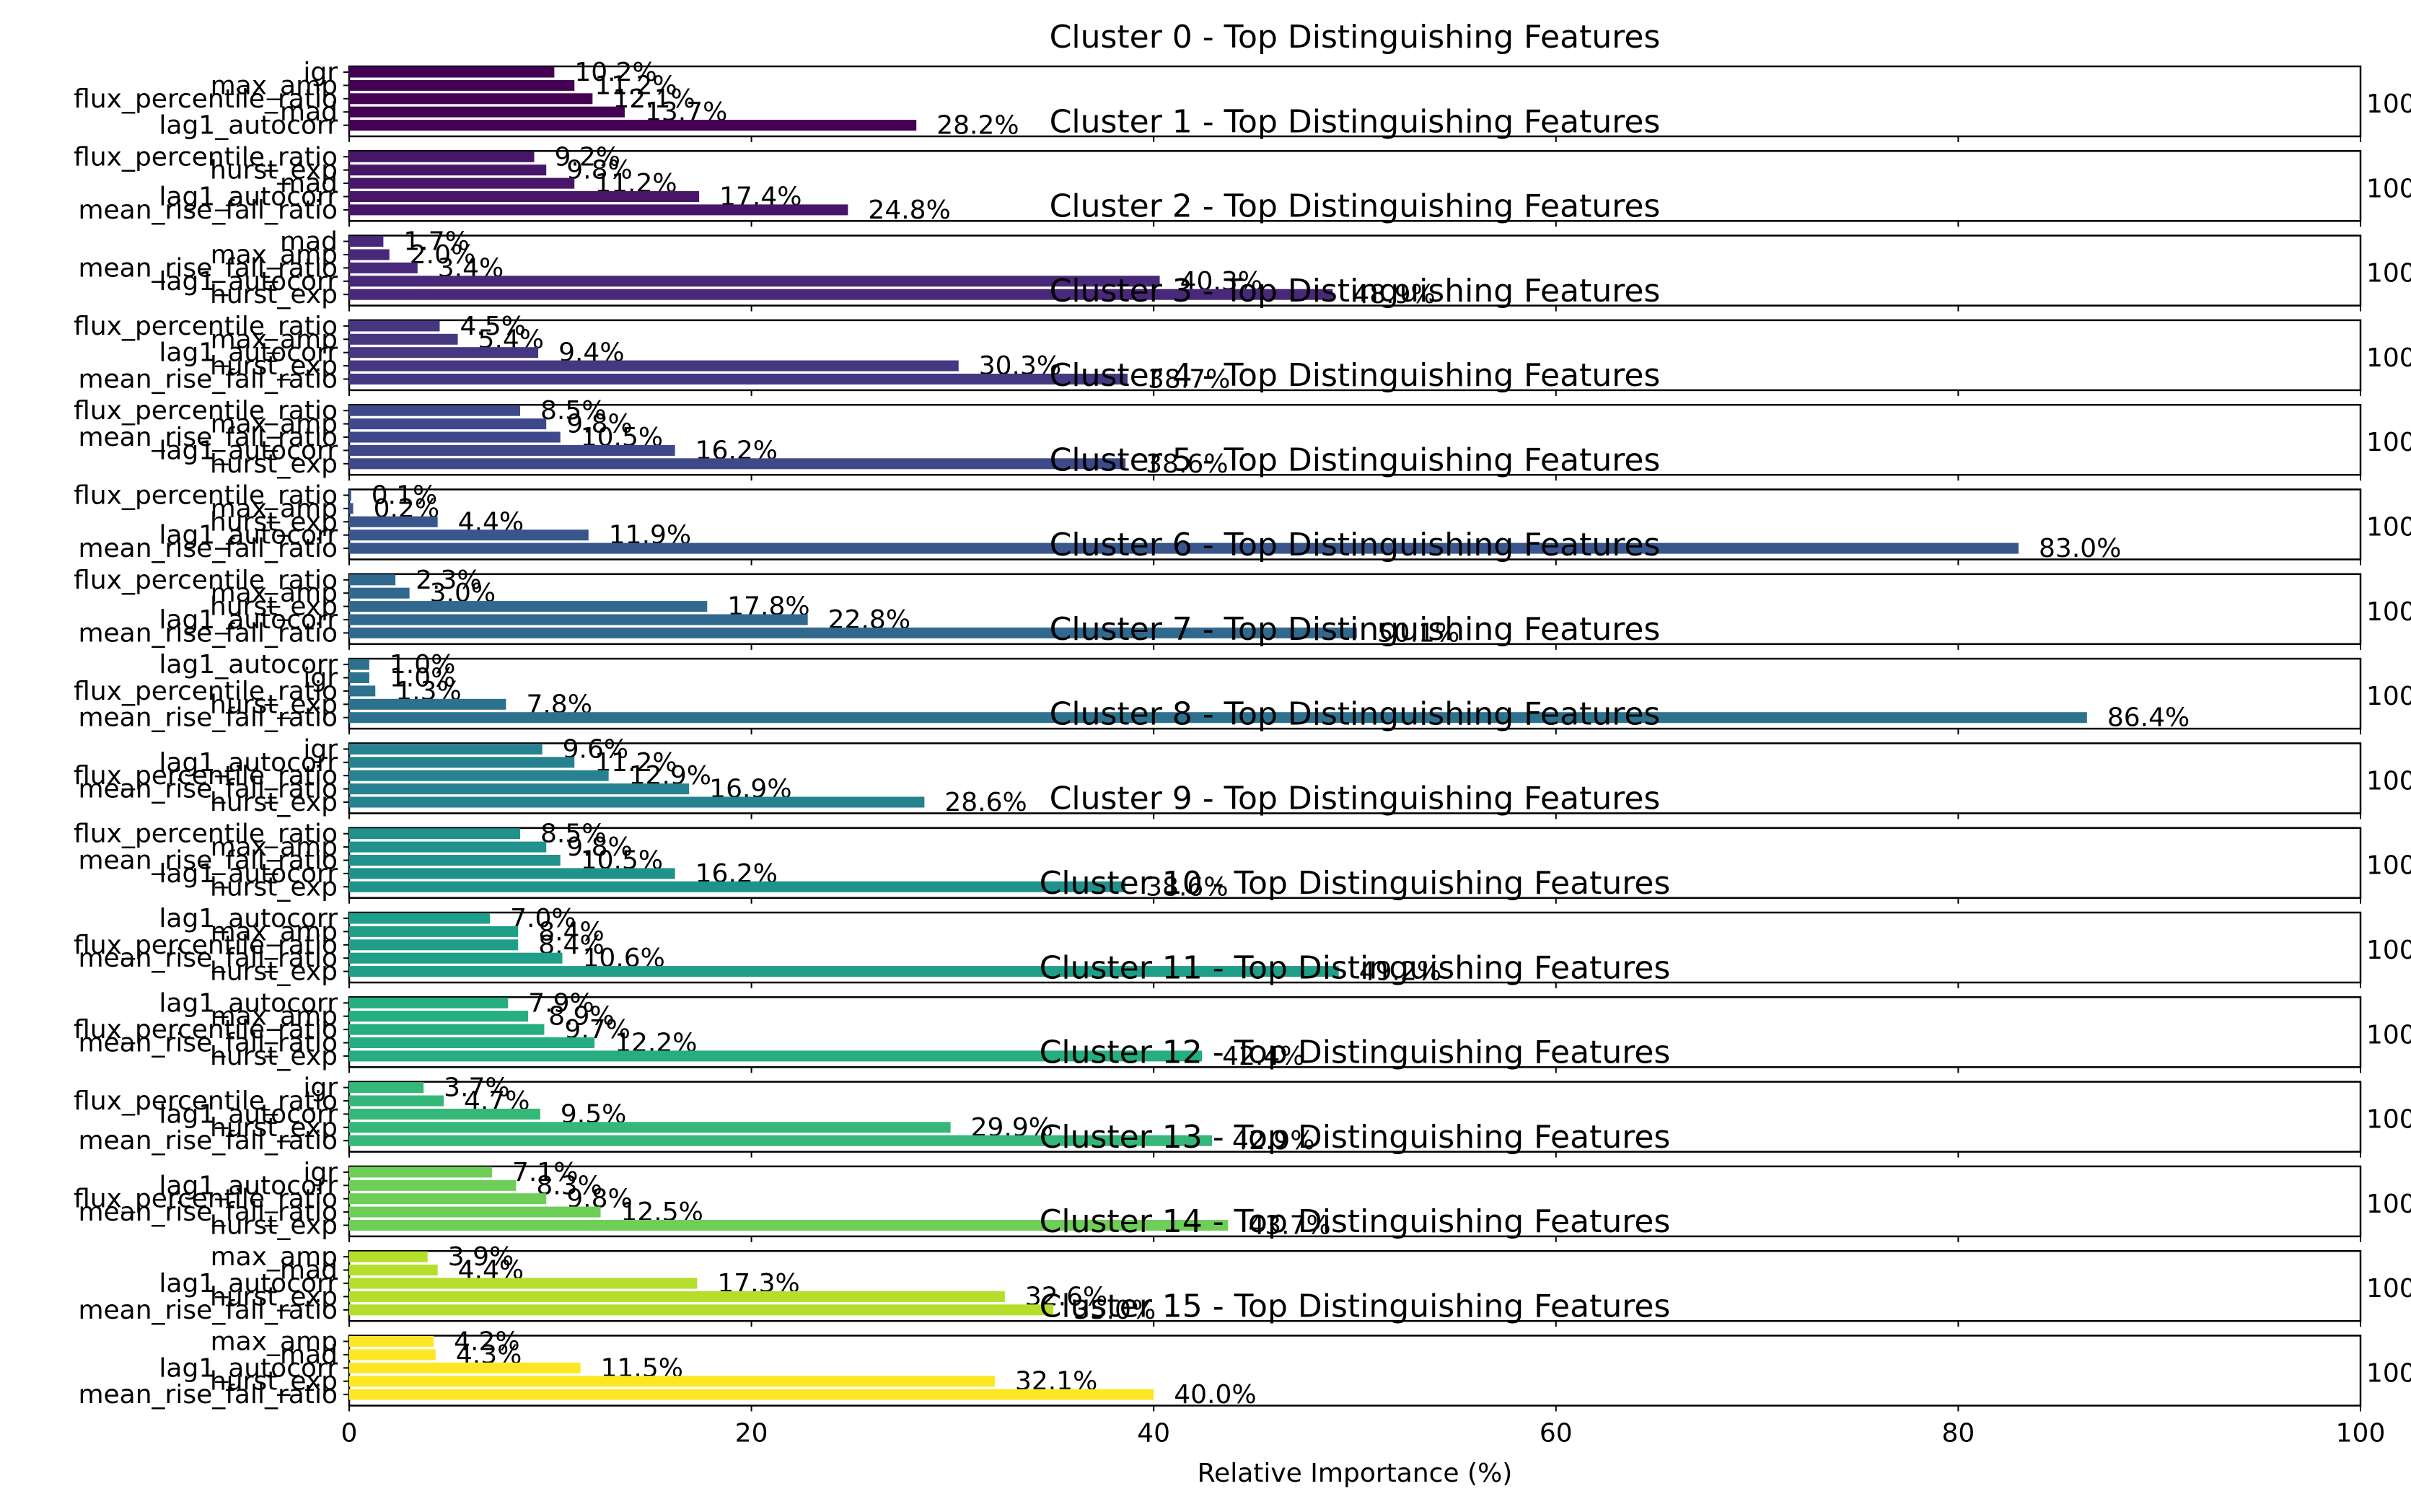  What do you see at coordinates (1394, 294) in the screenshot?
I see `value-label: 48.9%` at bounding box center [1394, 294].